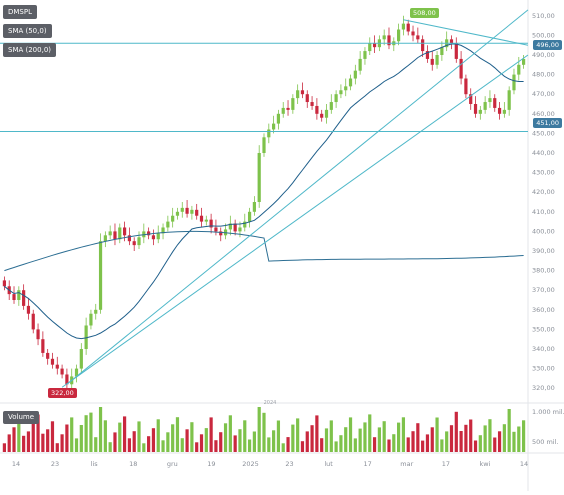 The image size is (564, 495). Describe the element at coordinates (547, 45) in the screenshot. I see `resistance-tag: 496,00` at that location.